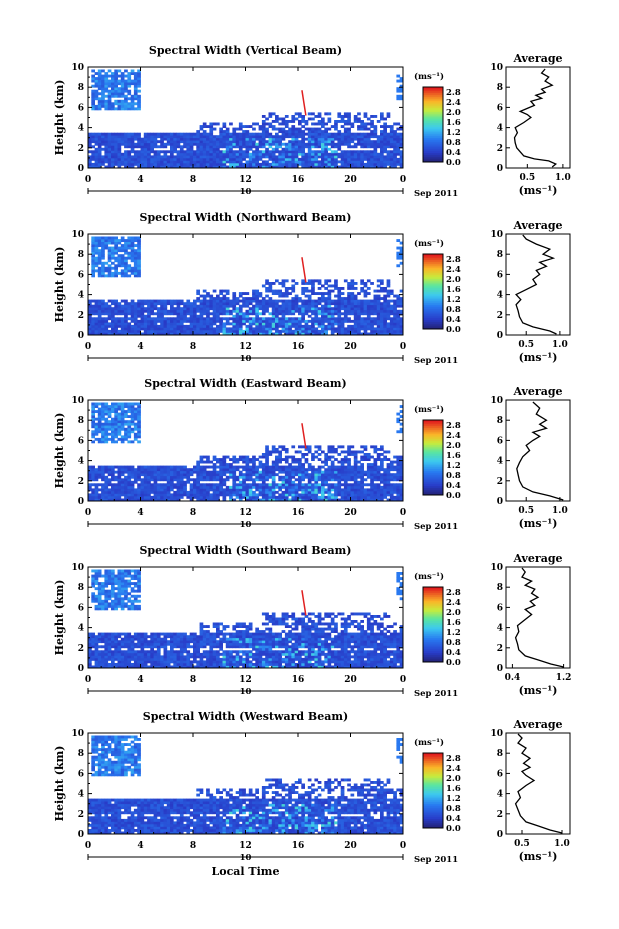 This screenshot has width=619, height=929. I want to click on y-tick-label: 10, so click(77, 401).